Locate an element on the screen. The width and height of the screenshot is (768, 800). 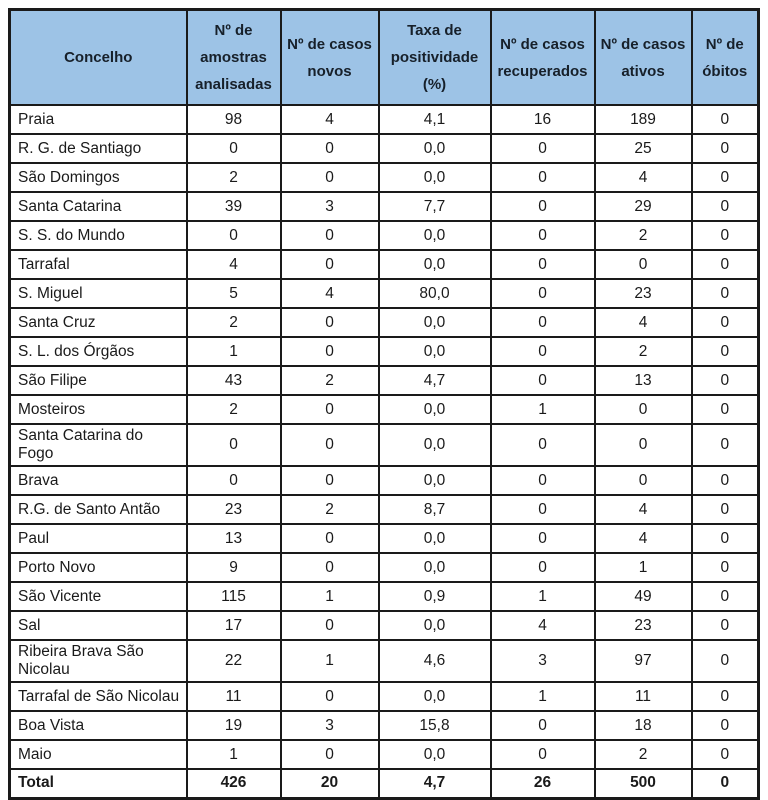
table-row: Sal 17 0 0,0 4 23 0 is located at coordinates (384, 625).